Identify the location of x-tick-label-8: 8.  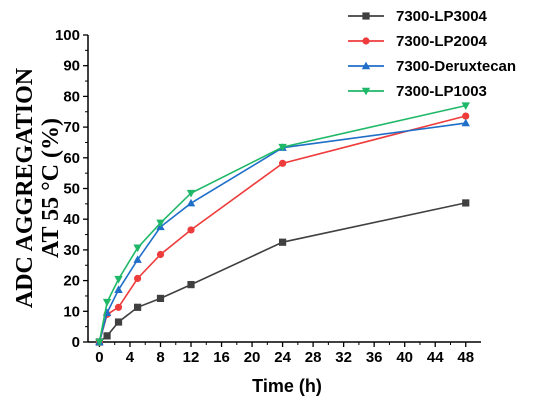
(160, 357).